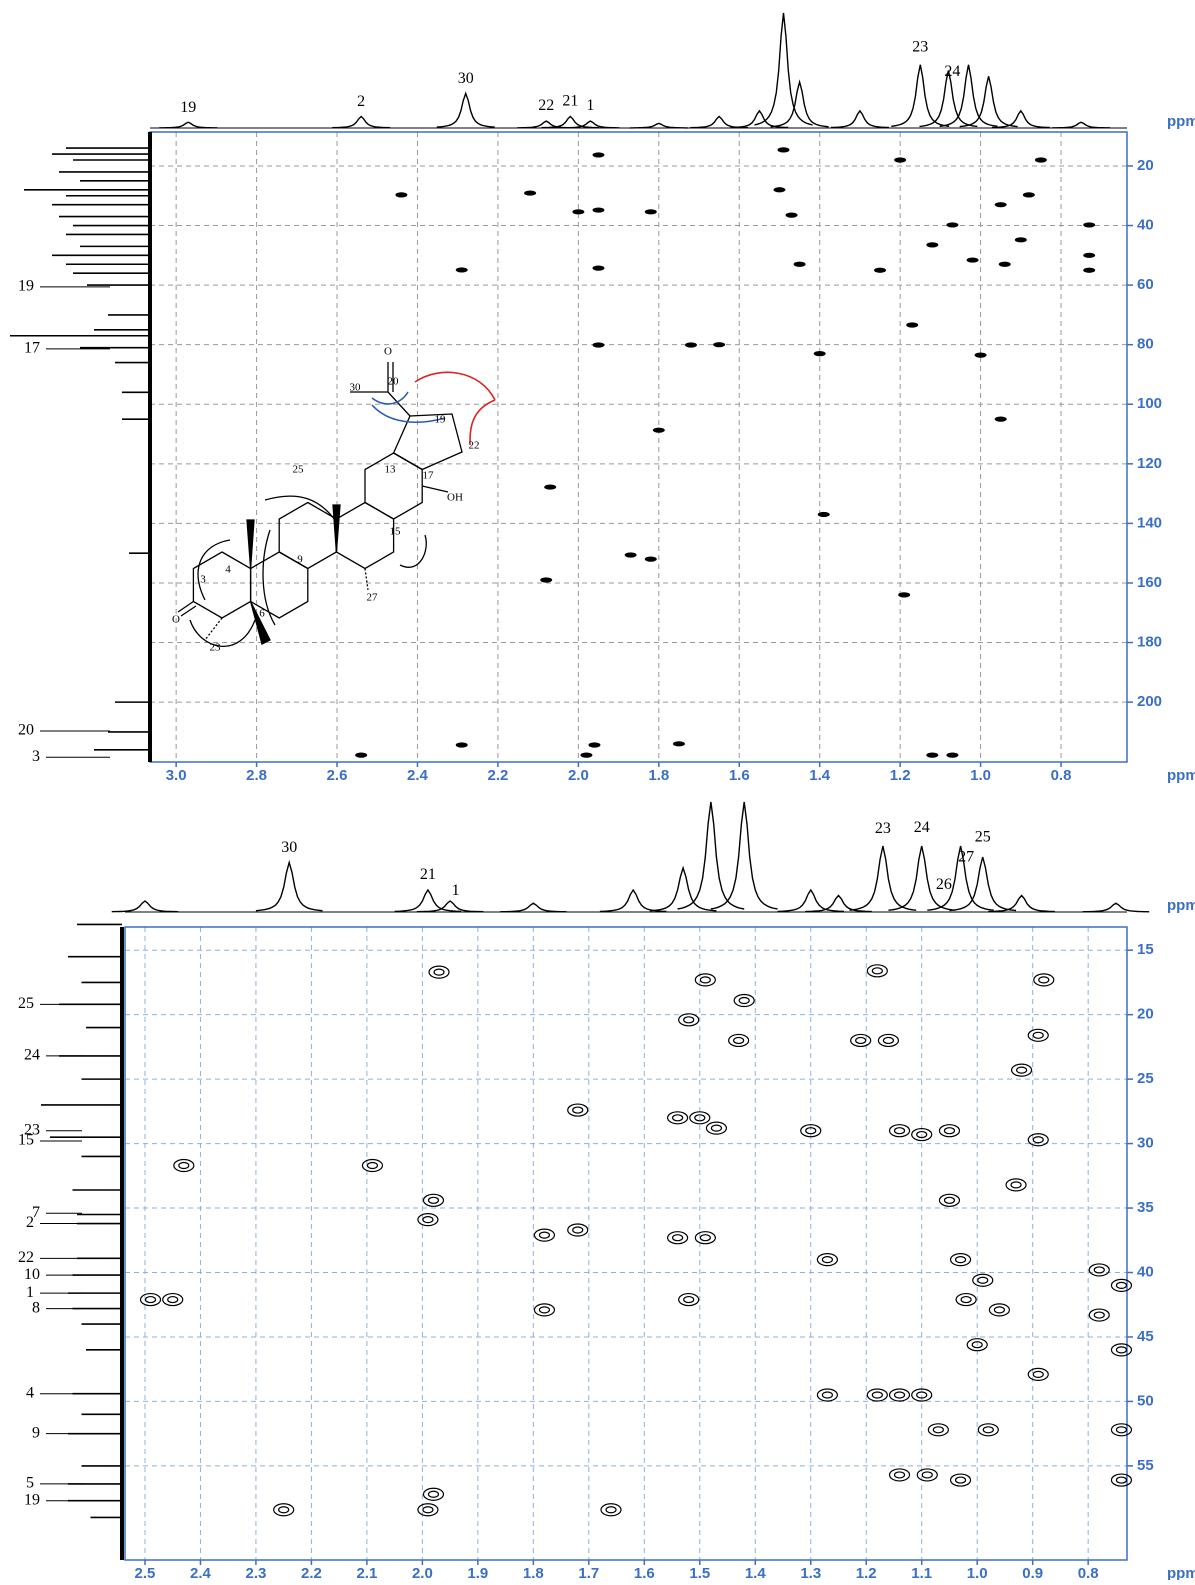 The width and height of the screenshot is (1195, 1585). Describe the element at coordinates (145, 1572) in the screenshot. I see `x-tick-label: 2.5` at that location.